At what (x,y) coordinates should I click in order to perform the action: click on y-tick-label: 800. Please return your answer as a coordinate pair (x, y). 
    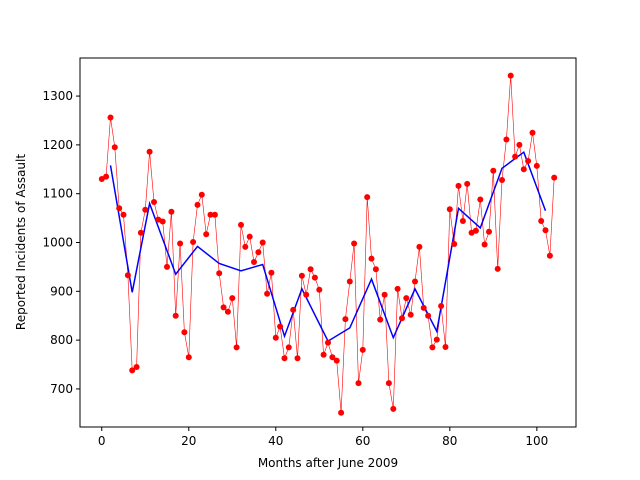
    Looking at the image, I should click on (61, 340).